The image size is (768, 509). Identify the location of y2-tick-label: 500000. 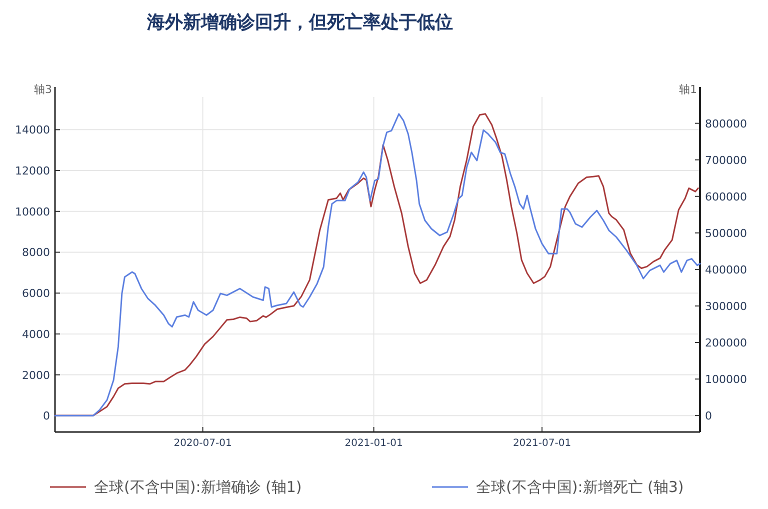
(726, 233).